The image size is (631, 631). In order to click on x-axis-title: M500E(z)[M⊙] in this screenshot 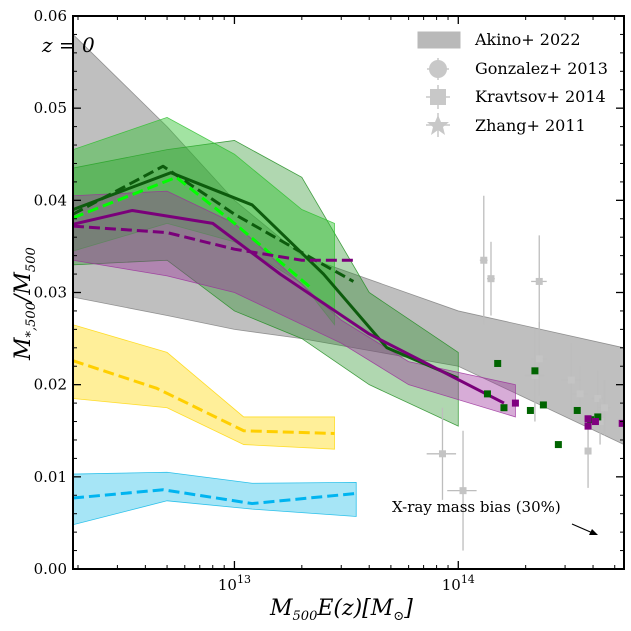, I will do `click(341, 610)`.